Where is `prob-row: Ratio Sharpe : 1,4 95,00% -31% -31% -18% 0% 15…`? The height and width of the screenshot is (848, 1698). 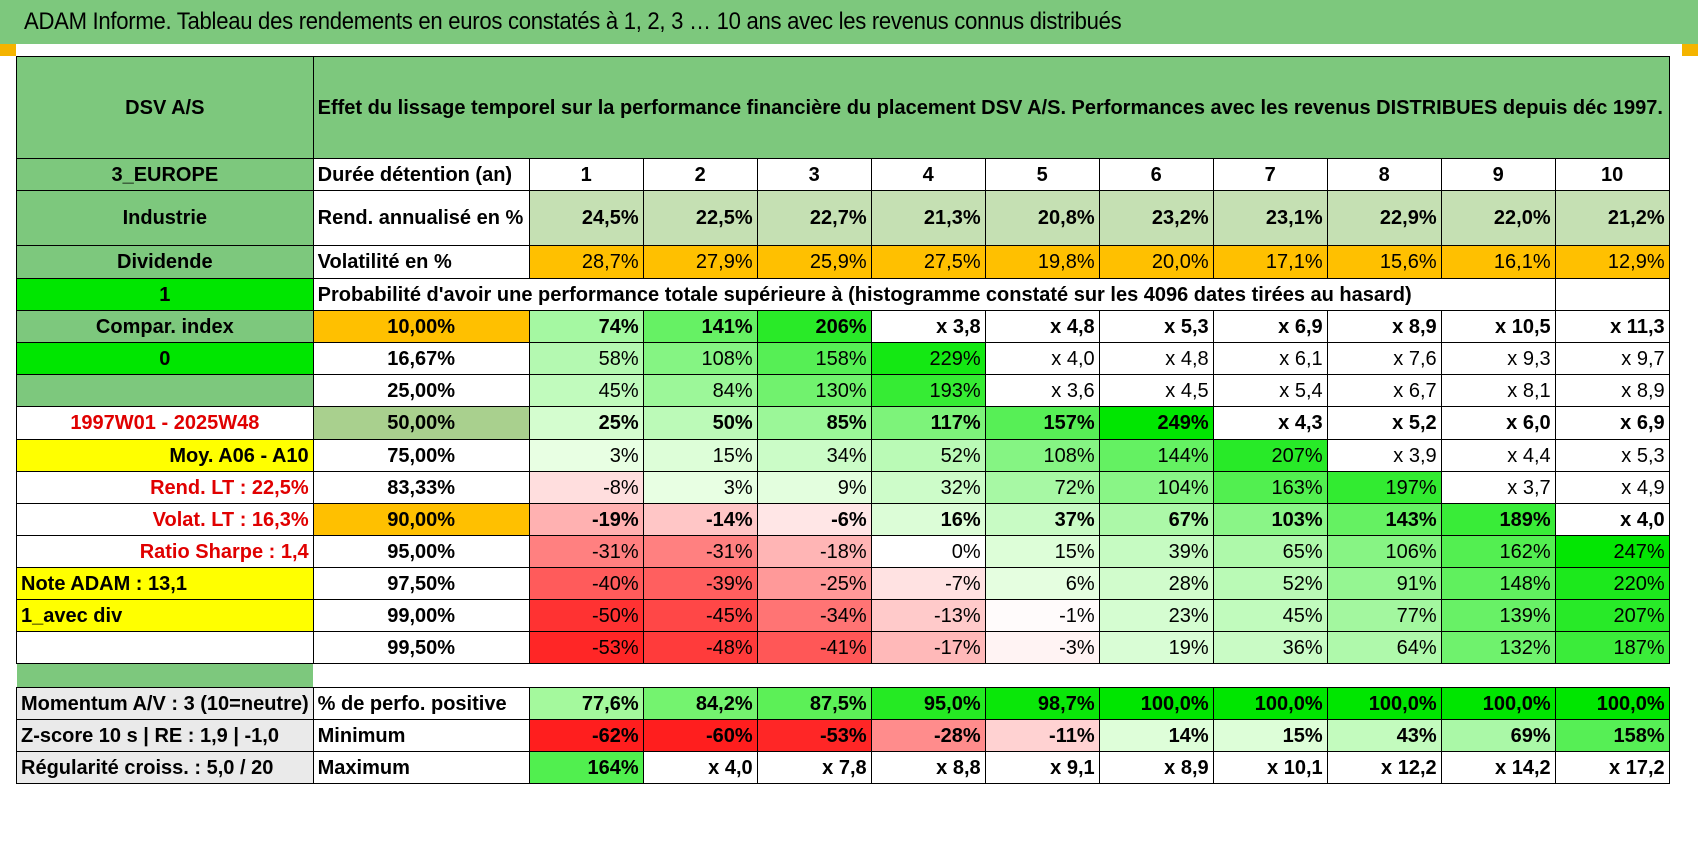 prob-row: Ratio Sharpe : 1,4 95,00% -31% -31% -18% 0% 15… is located at coordinates (843, 551).